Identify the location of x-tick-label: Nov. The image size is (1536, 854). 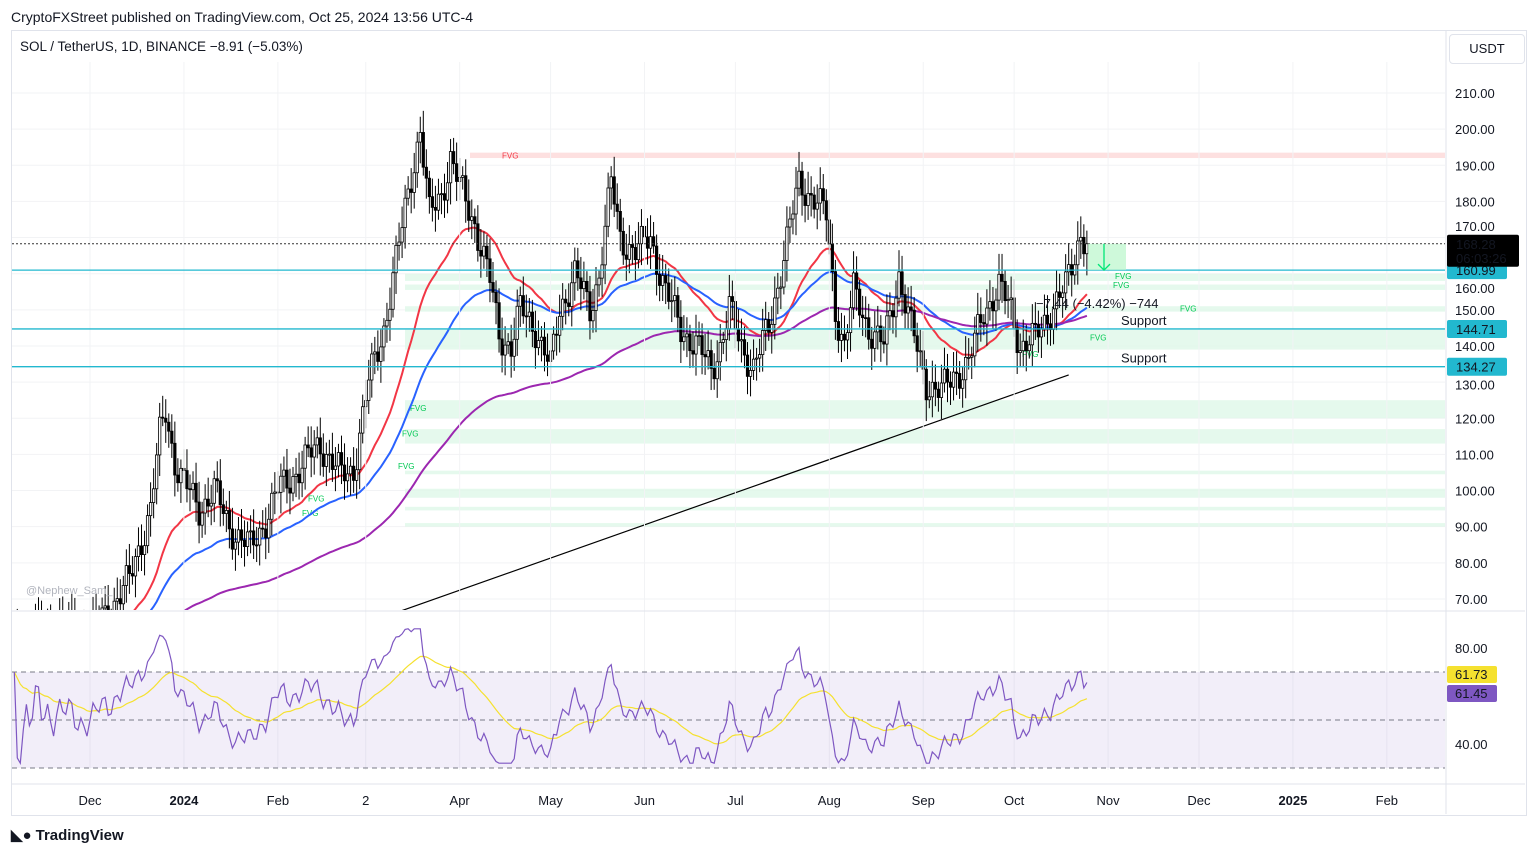
(1109, 800).